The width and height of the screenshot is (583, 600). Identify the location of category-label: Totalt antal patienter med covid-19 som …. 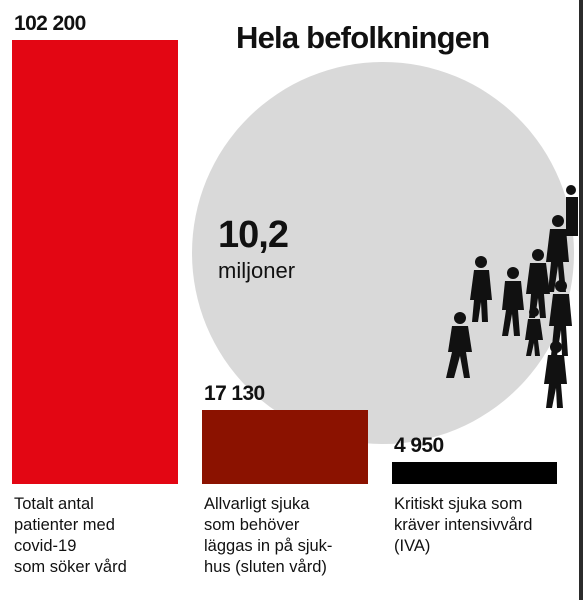
(70, 535).